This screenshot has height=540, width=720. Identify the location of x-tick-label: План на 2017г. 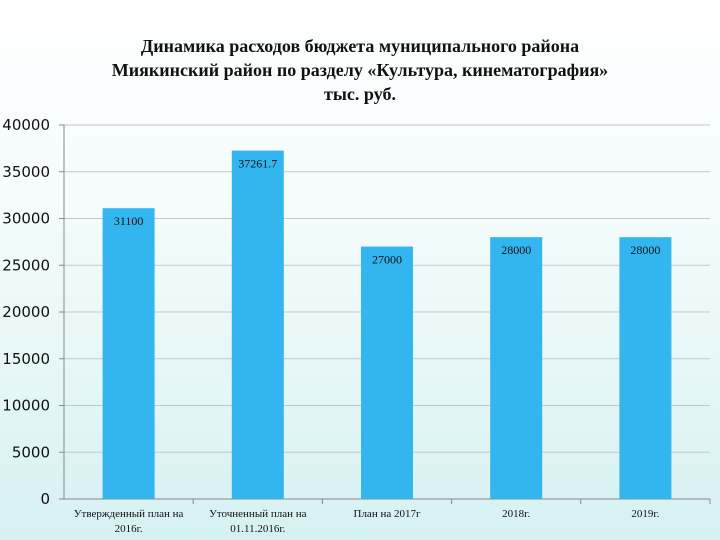
(387, 514).